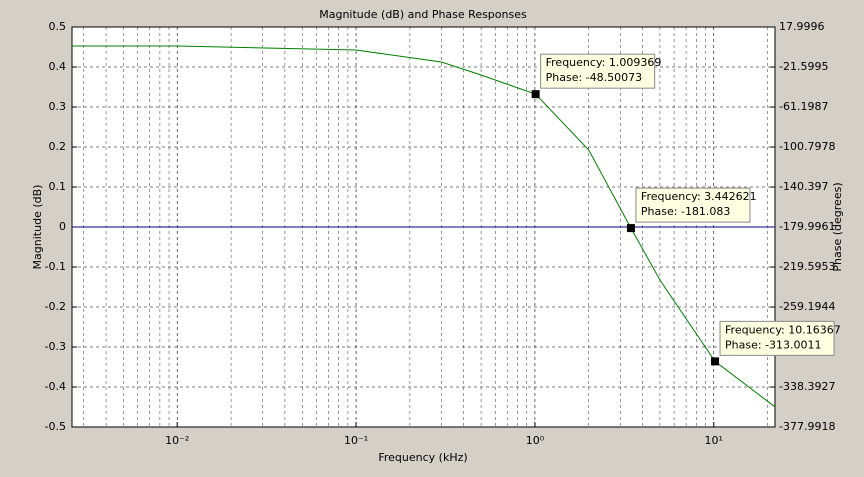 This screenshot has width=864, height=477. I want to click on chart-title: Magnitude (dB) and Phase Responses, so click(423, 14).